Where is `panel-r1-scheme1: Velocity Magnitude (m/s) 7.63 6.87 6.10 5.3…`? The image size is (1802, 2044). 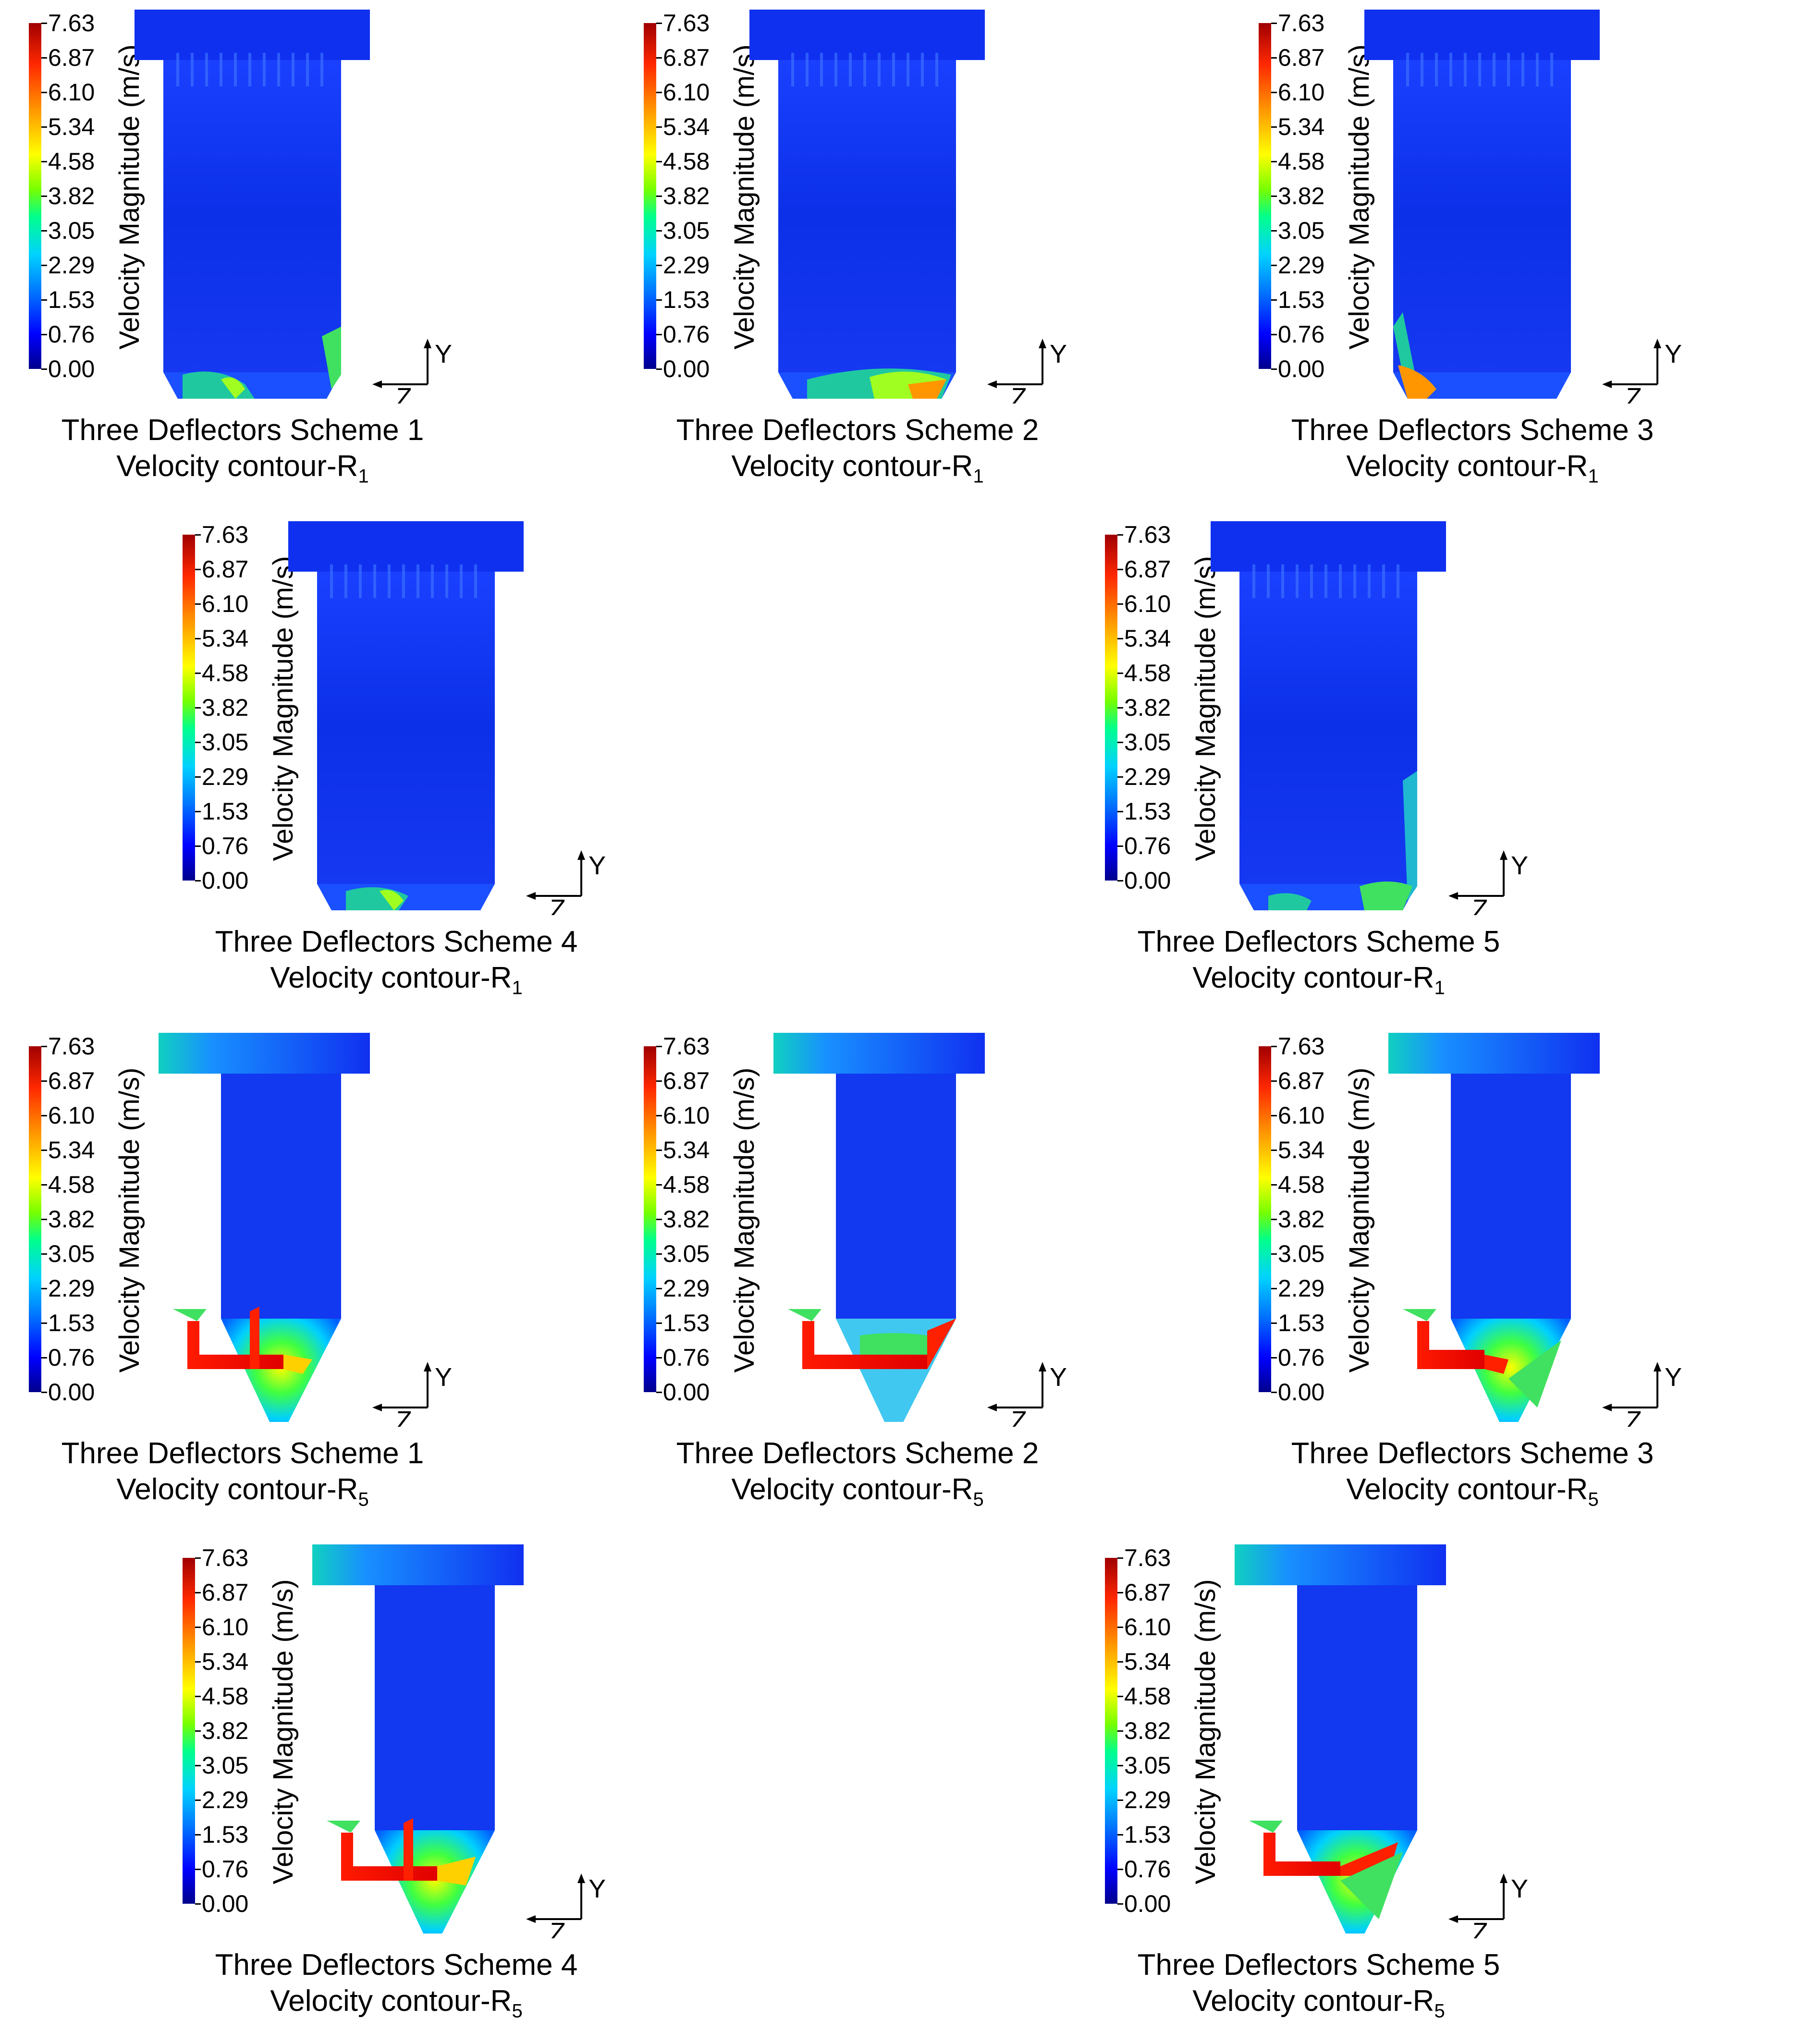 panel-r1-scheme1: Velocity Magnitude (m/s) 7.63 6.87 6.10 5.3… is located at coordinates (300, 254).